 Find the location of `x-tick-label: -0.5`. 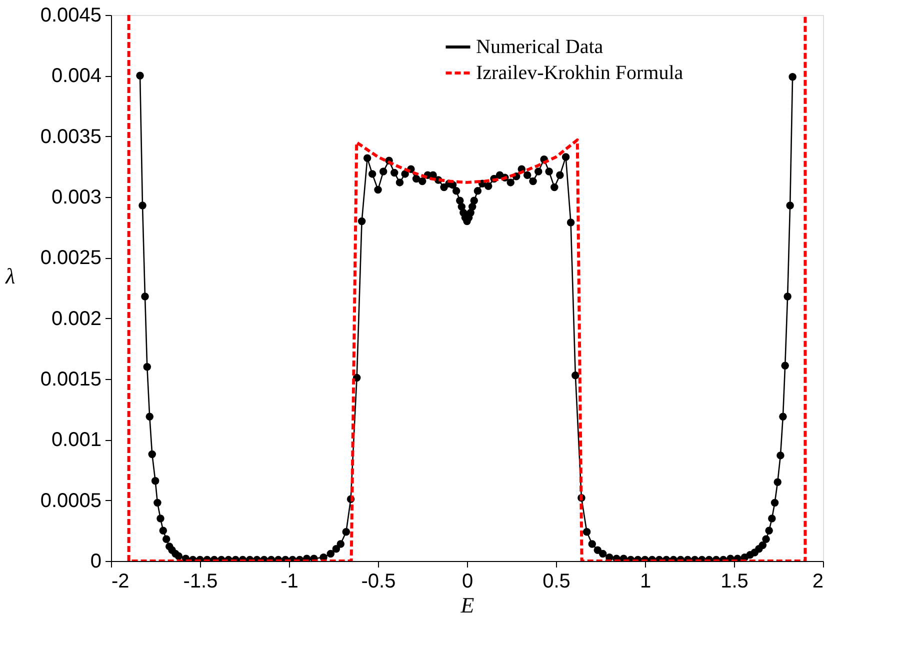

x-tick-label: -0.5 is located at coordinates (378, 581).